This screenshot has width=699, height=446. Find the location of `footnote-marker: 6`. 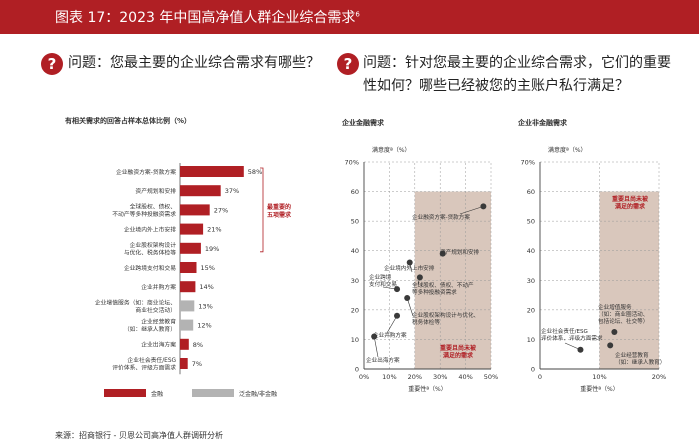

footnote-marker: 6 is located at coordinates (357, 14).